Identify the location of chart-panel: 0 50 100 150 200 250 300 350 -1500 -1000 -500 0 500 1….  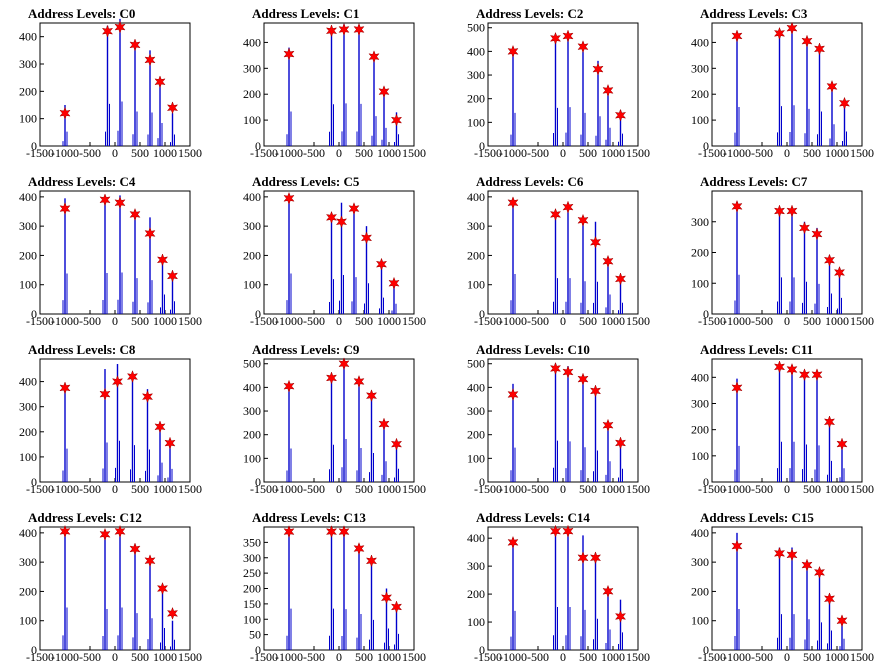
(336, 588).